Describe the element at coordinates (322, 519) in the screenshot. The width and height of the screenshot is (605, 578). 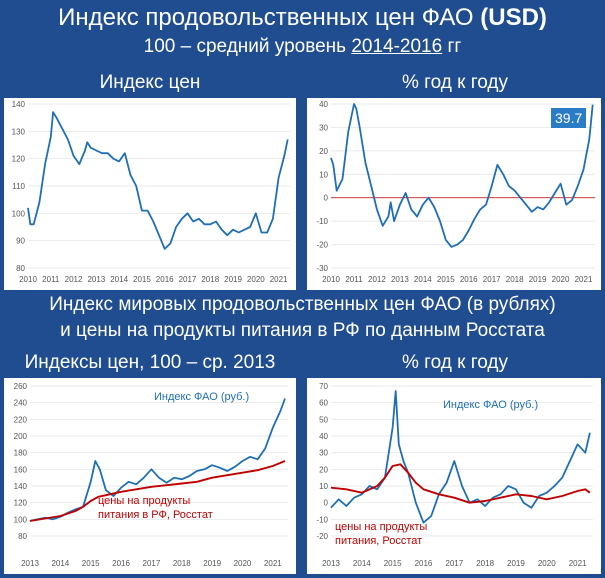
I see `y-tick-label: -10` at that location.